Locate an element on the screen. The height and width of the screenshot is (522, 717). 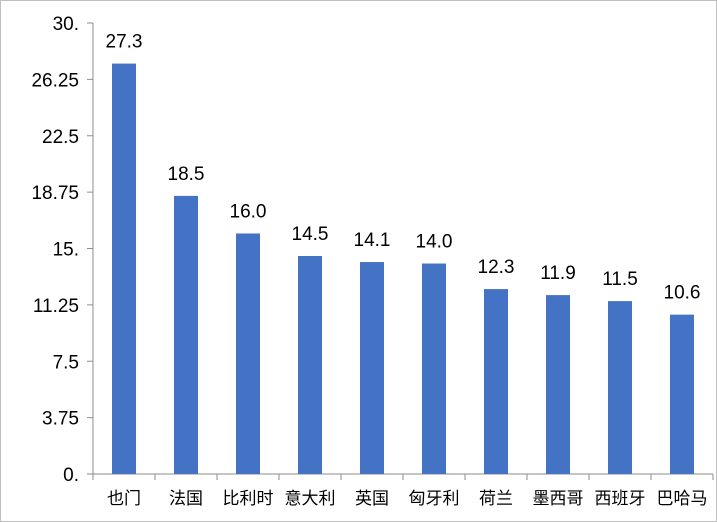
y-tick-label: 30. is located at coordinates (66, 24).